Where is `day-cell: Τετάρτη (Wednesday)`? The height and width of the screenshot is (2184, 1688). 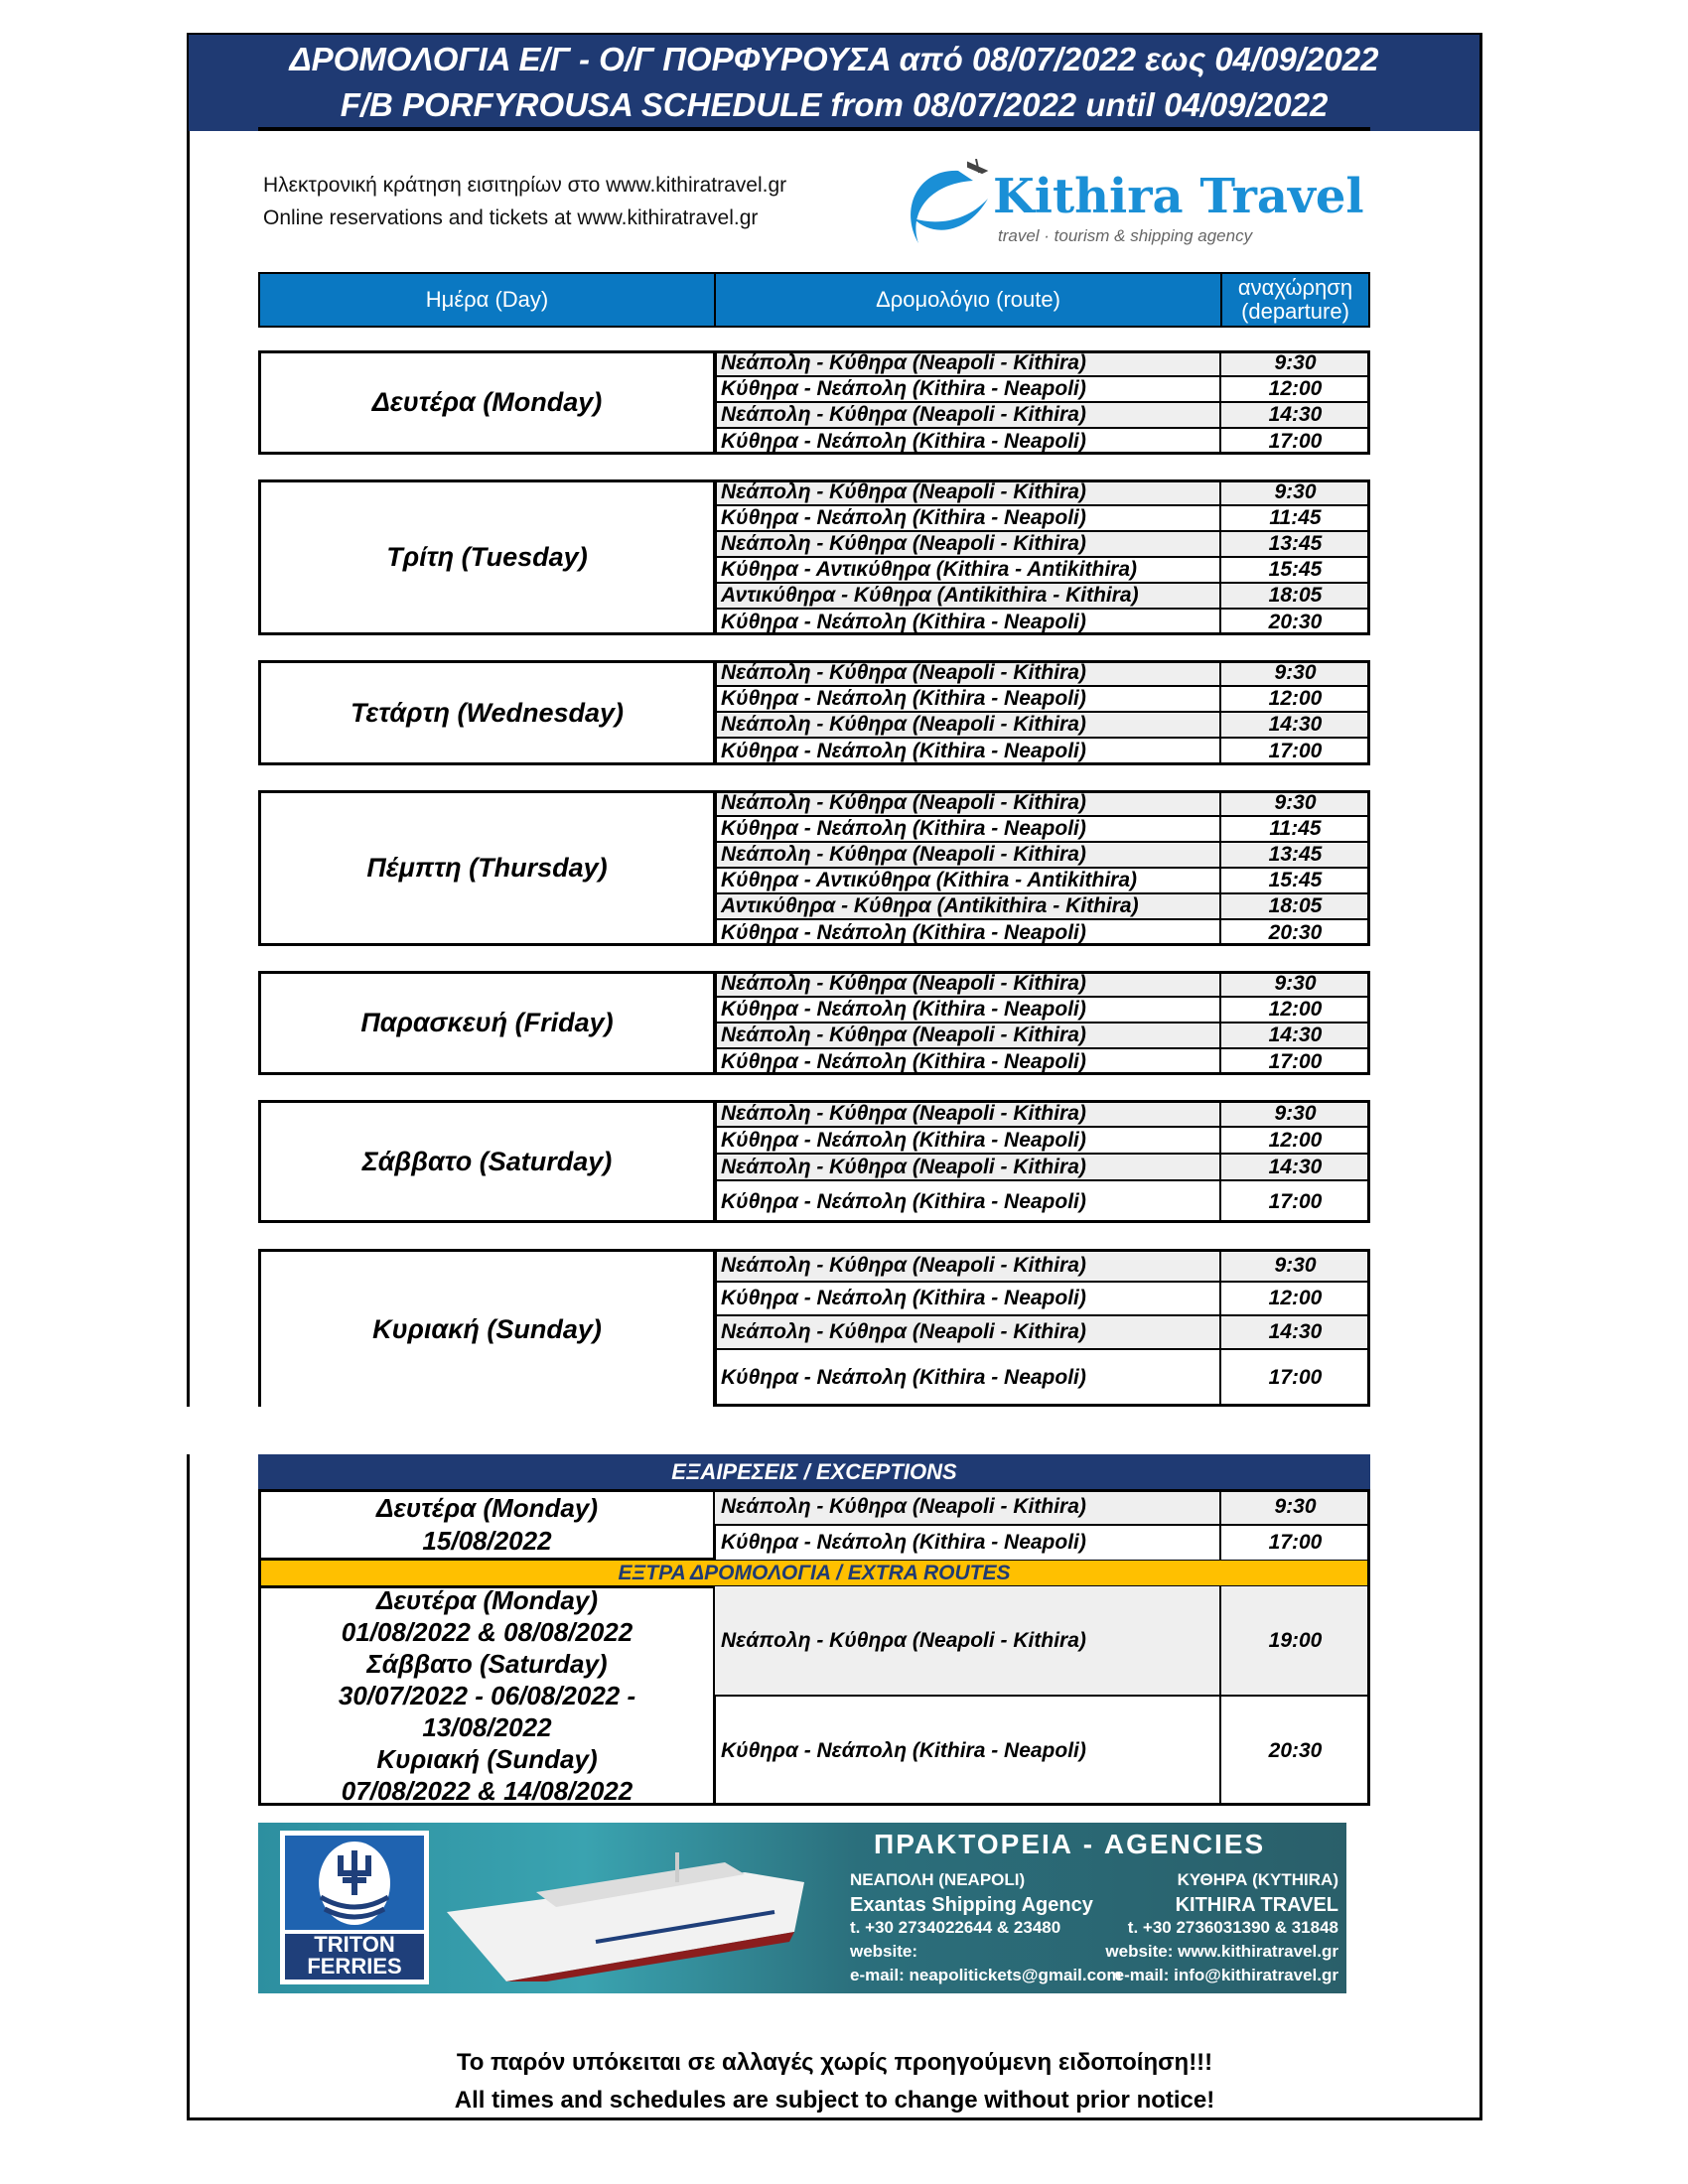 day-cell: Τετάρτη (Wednesday) is located at coordinates (487, 712).